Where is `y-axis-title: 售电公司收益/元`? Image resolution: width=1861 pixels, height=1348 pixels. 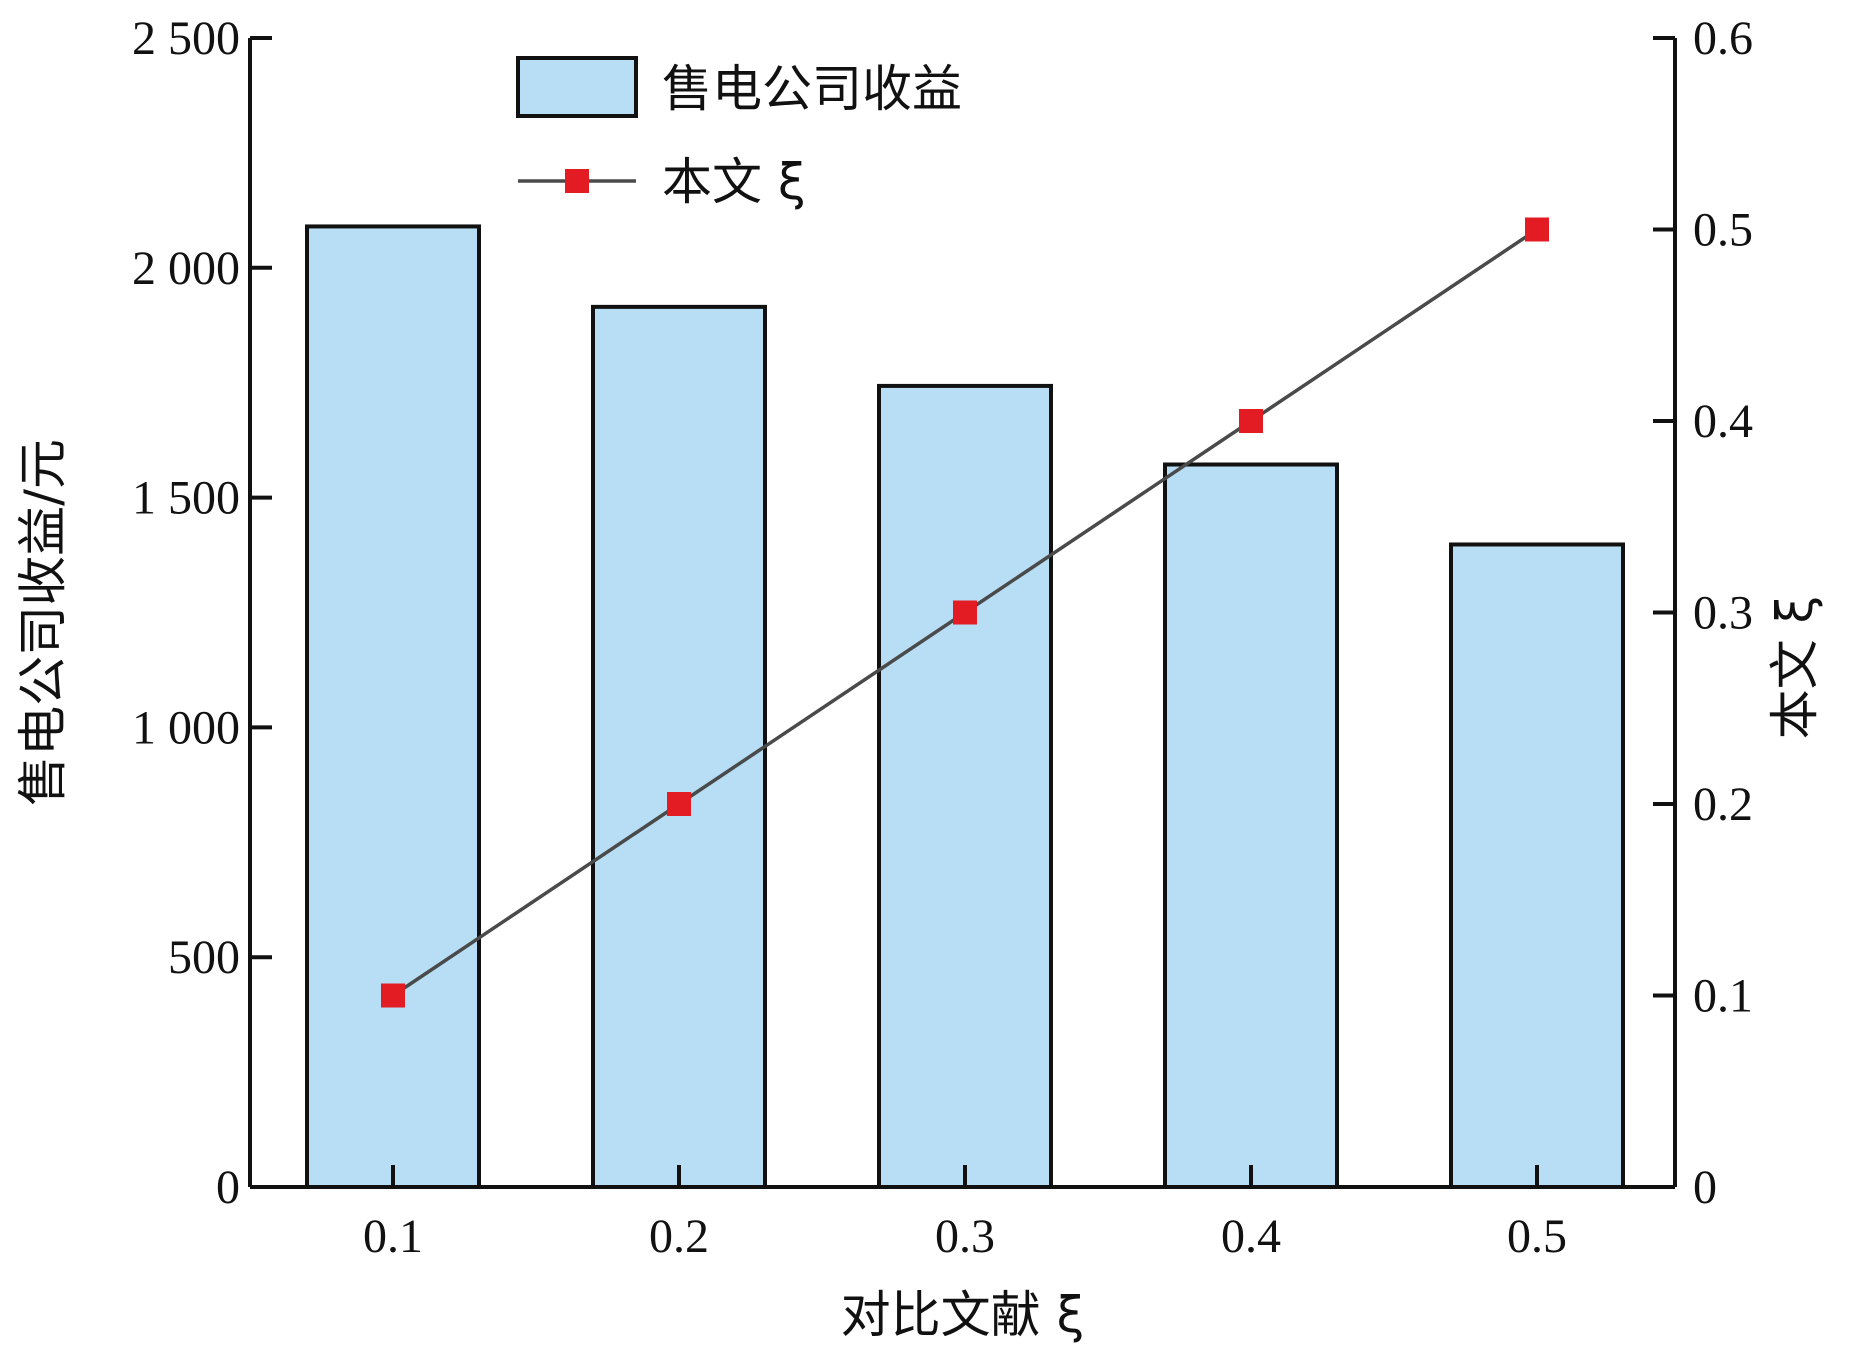
y-axis-title: 售电公司收益/元 is located at coordinates (43, 622).